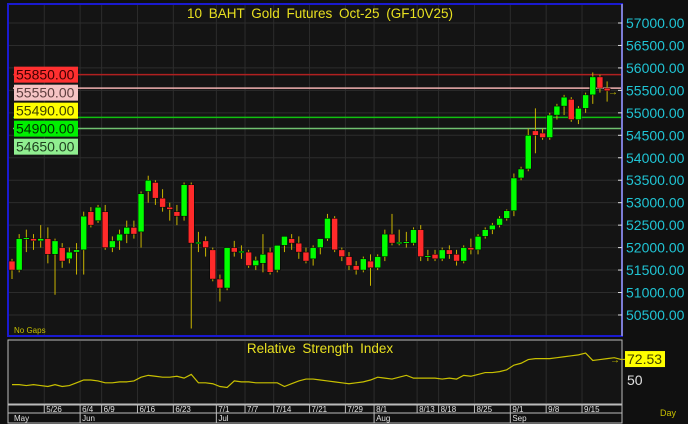  Describe the element at coordinates (668, 413) in the screenshot. I see `period-label: Day` at that location.